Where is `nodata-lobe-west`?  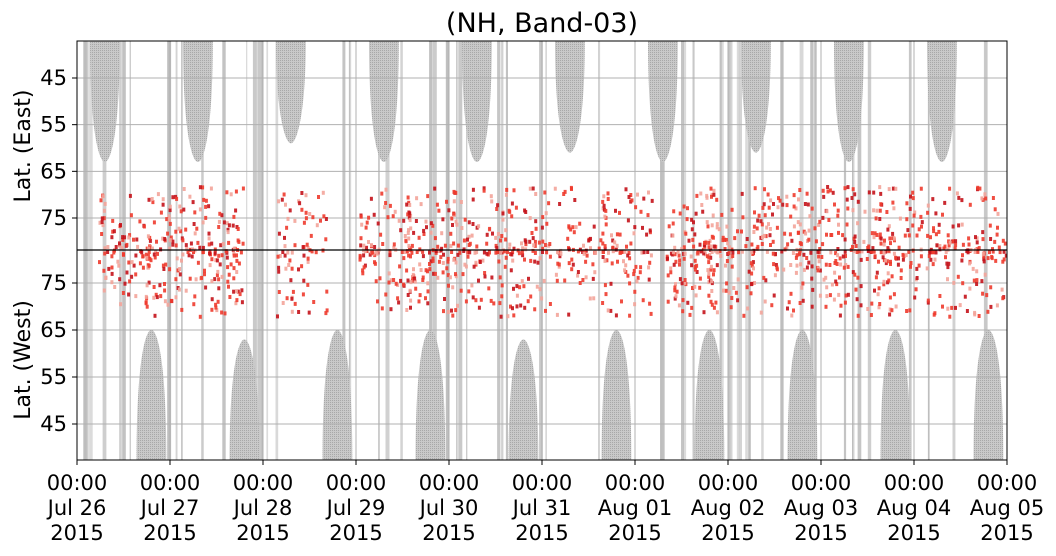
nodata-lobe-west is located at coordinates (244, 399).